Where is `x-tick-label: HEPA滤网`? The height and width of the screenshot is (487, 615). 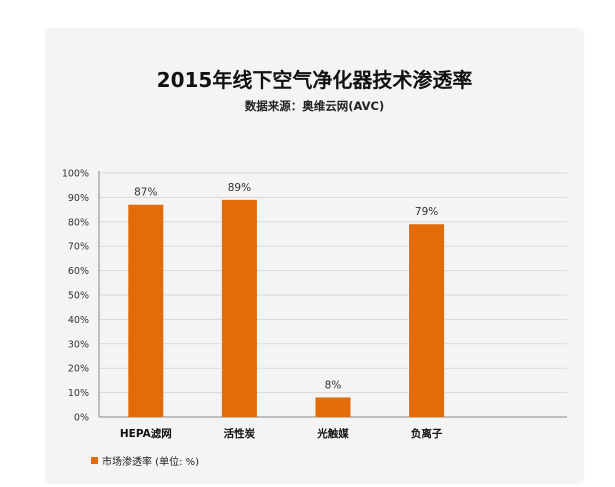
x-tick-label: HEPA滤网 is located at coordinates (146, 433).